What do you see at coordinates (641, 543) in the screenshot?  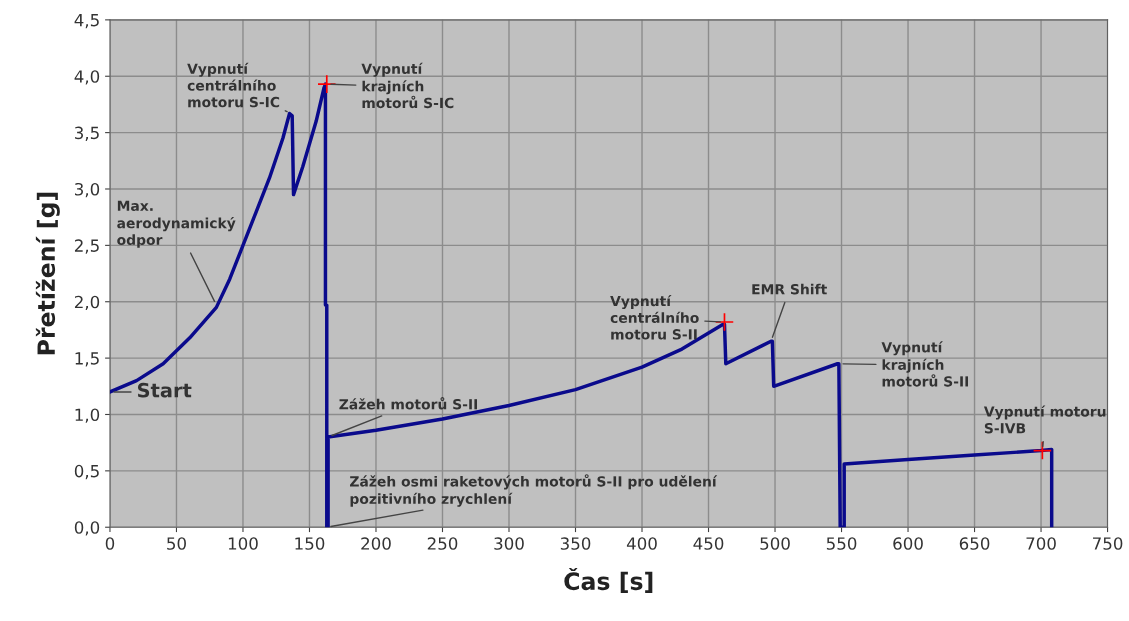 I see `x-tick-label: 400` at bounding box center [641, 543].